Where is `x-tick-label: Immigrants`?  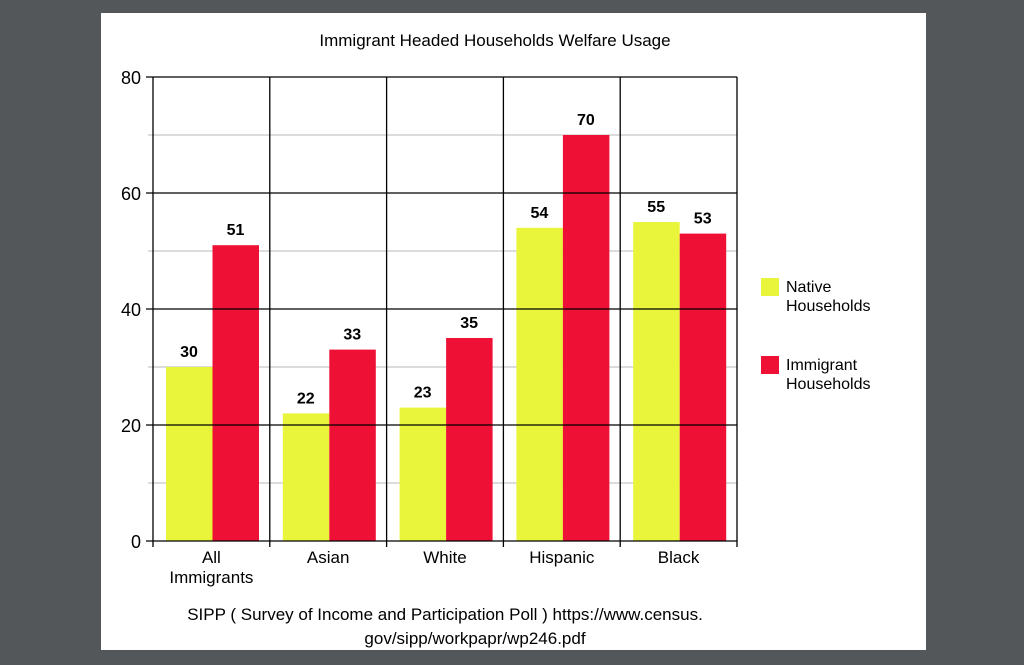
x-tick-label: Immigrants is located at coordinates (211, 577).